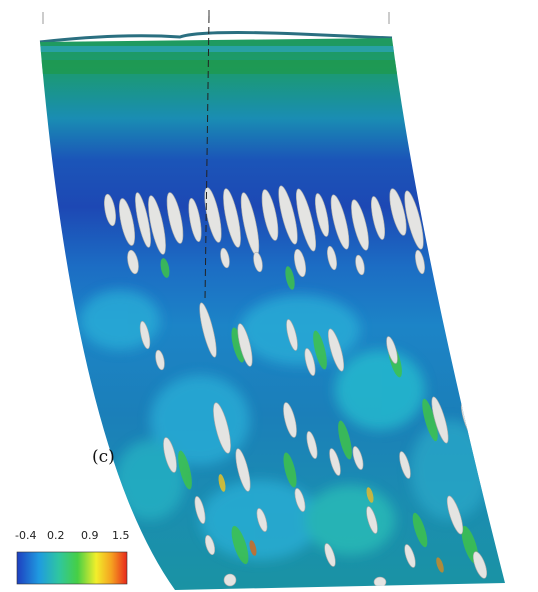 The image size is (538, 592). I want to click on colorbar-tick: 0.2, so click(56, 535).